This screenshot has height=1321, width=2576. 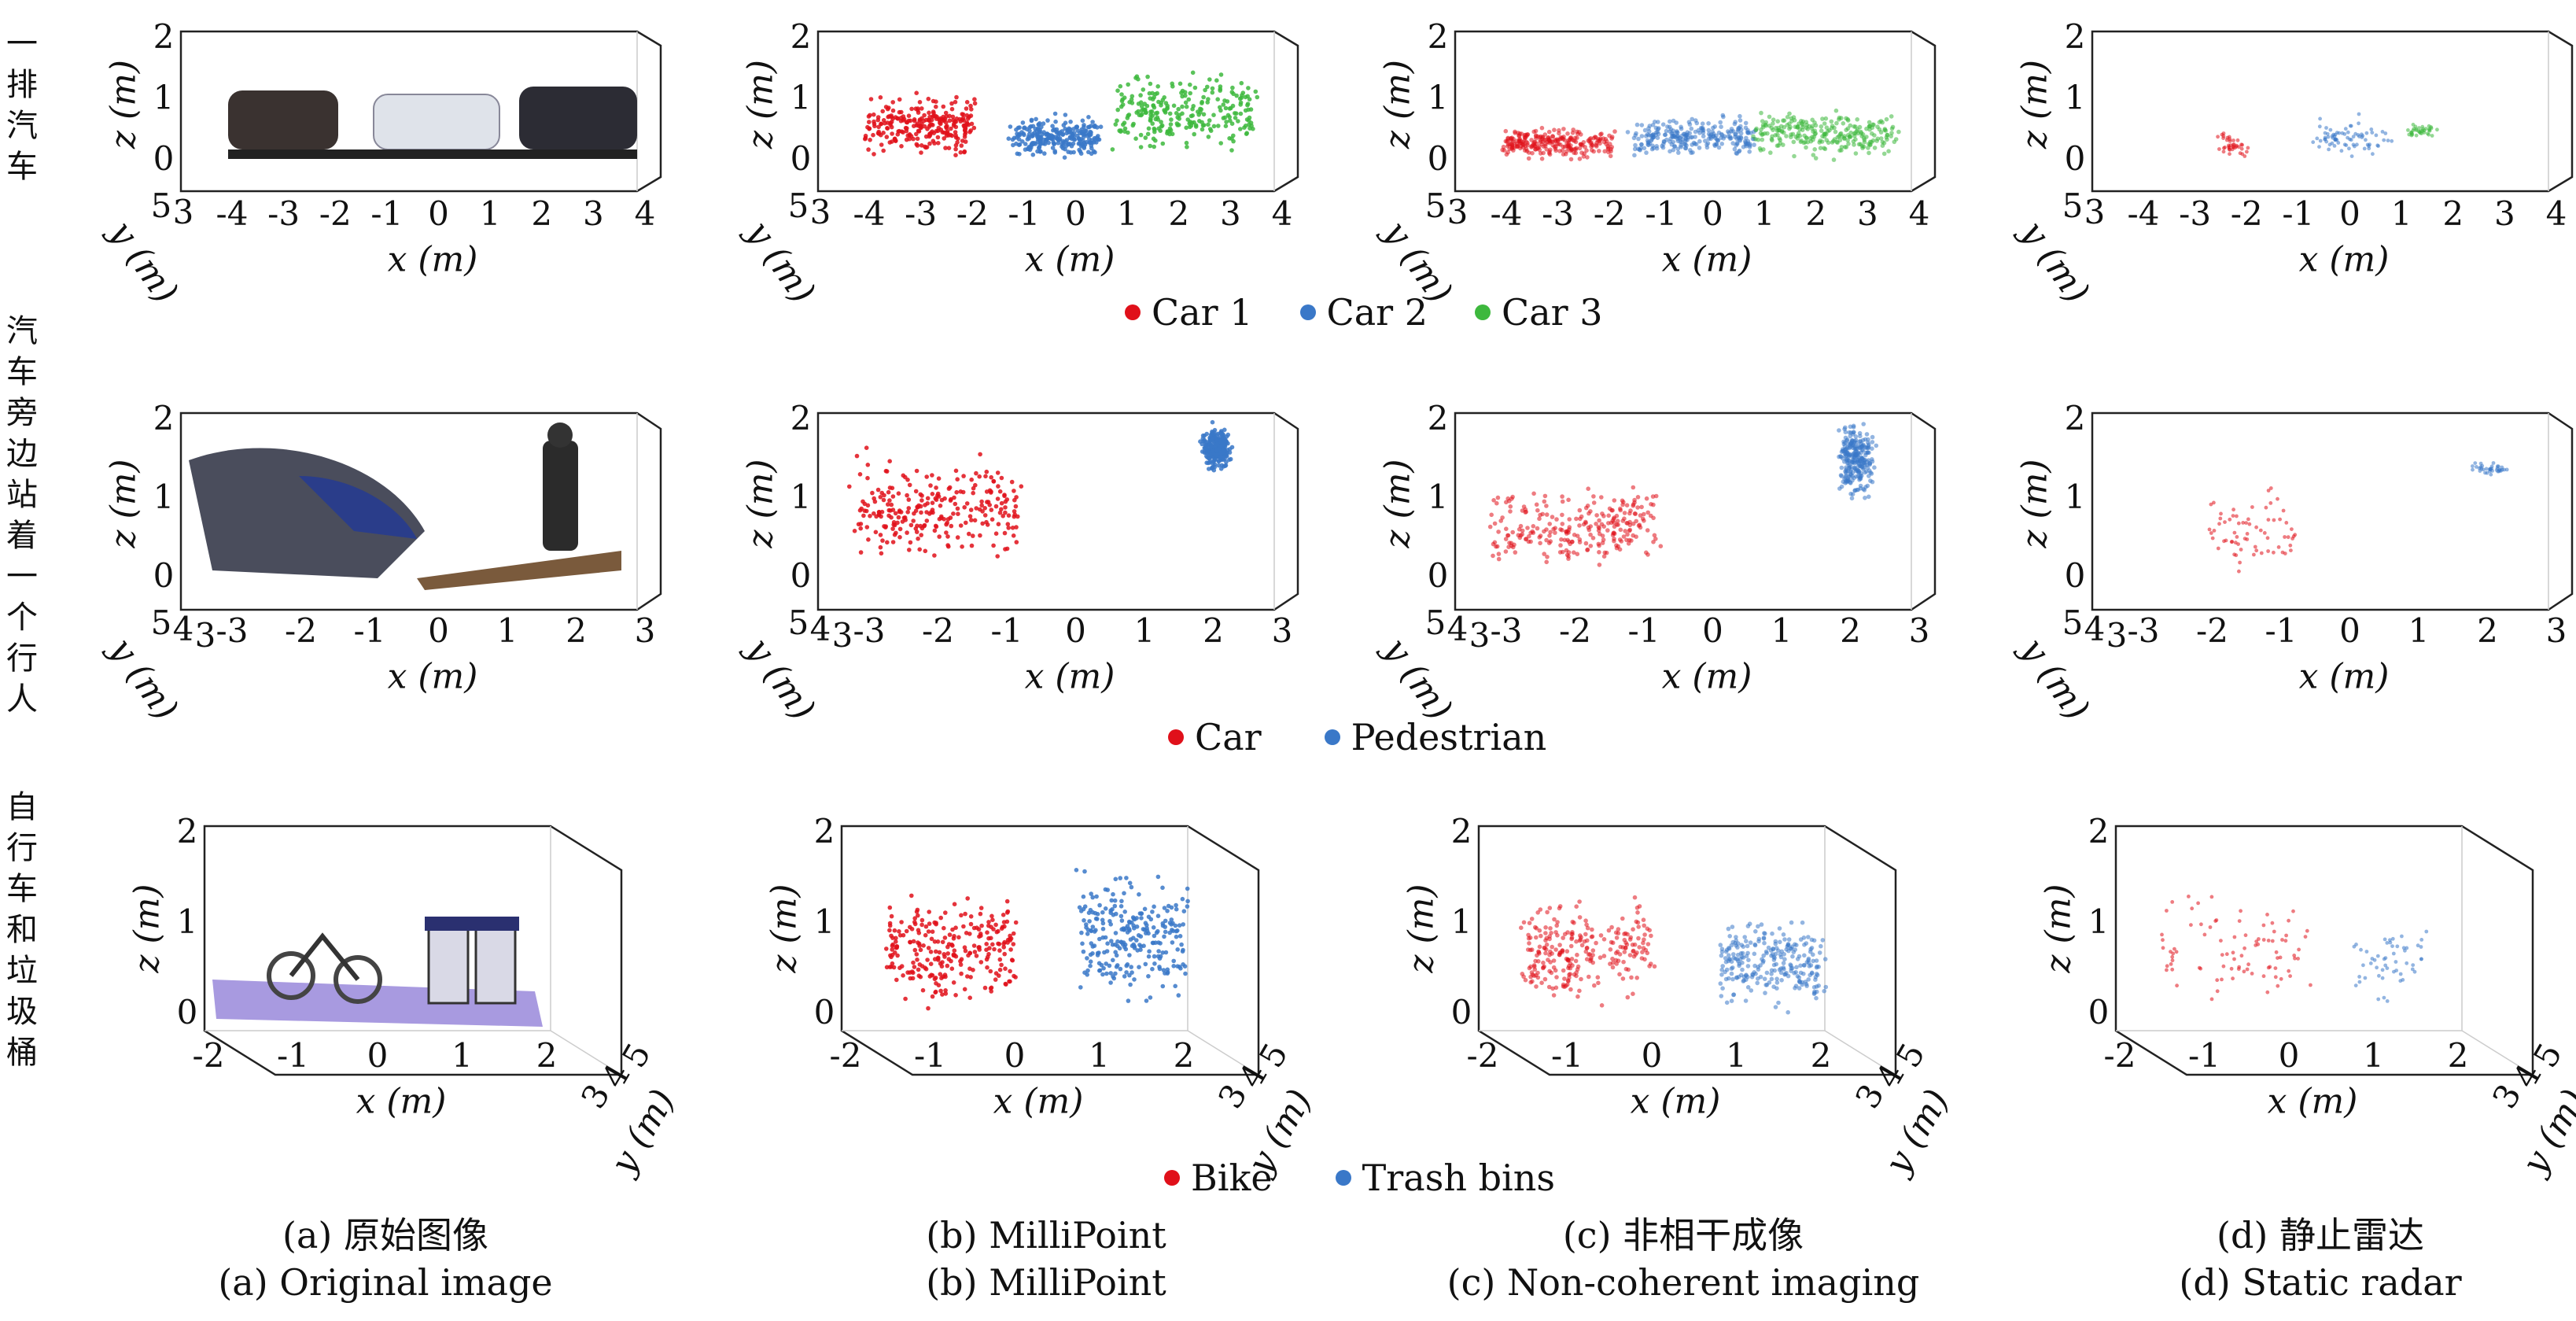 What do you see at coordinates (307, 513) in the screenshot?
I see `car-shape` at bounding box center [307, 513].